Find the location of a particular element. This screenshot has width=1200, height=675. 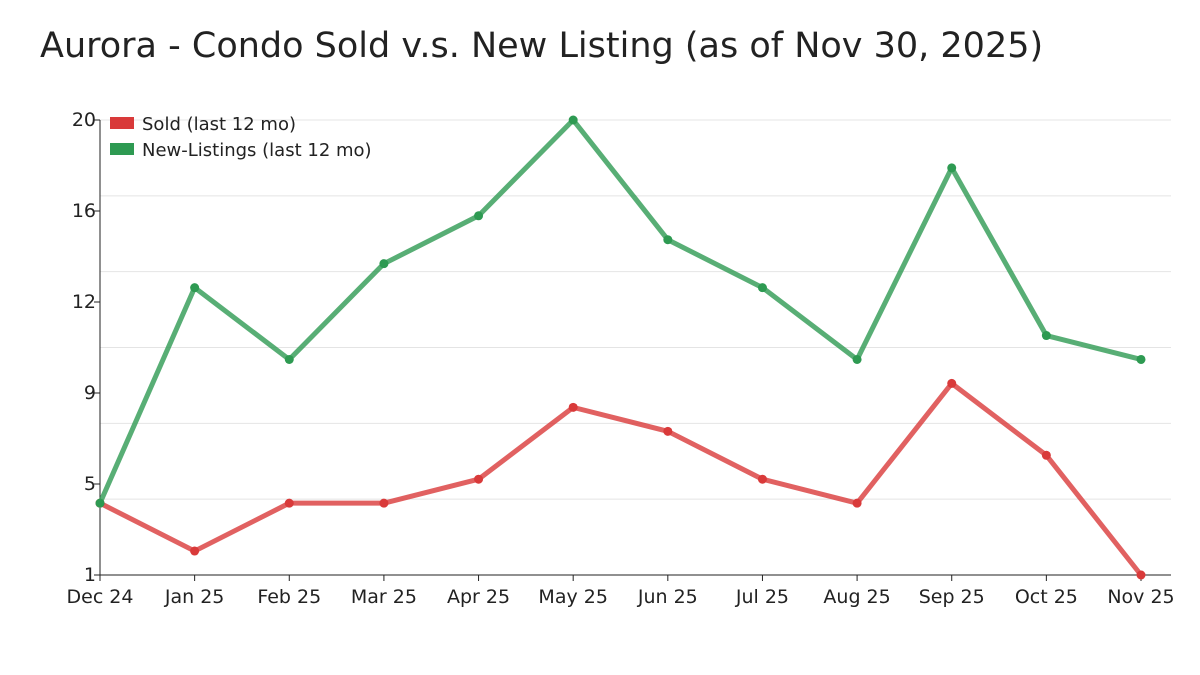

y-tick-label: 12 is located at coordinates (84, 302).